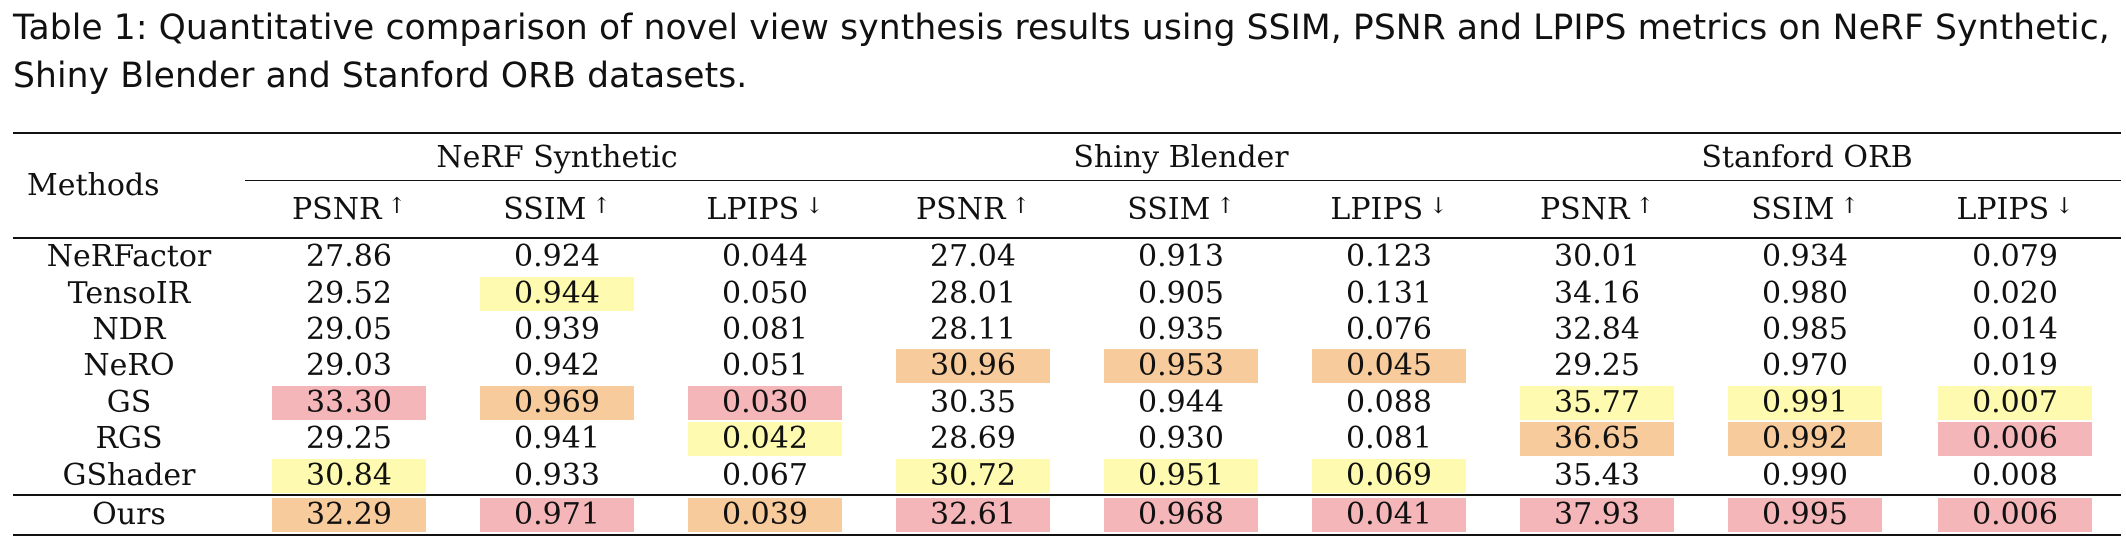  What do you see at coordinates (1805, 514) in the screenshot?
I see `table-cell: 0.995` at bounding box center [1805, 514].